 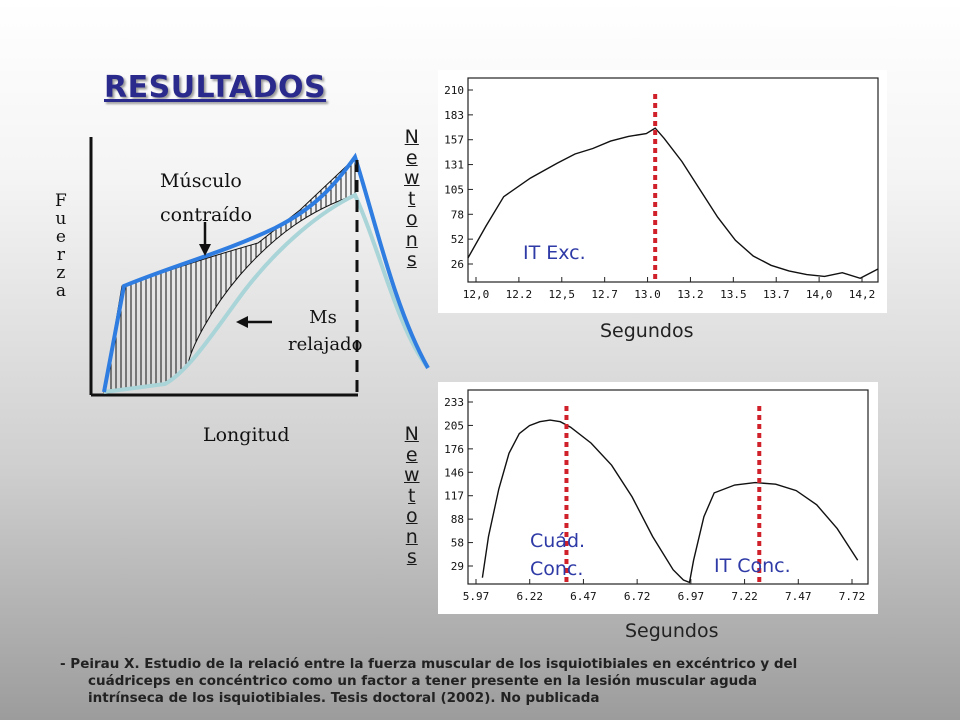 What do you see at coordinates (206, 198) in the screenshot?
I see `contracted-label-1: Músculo contraído` at bounding box center [206, 198].